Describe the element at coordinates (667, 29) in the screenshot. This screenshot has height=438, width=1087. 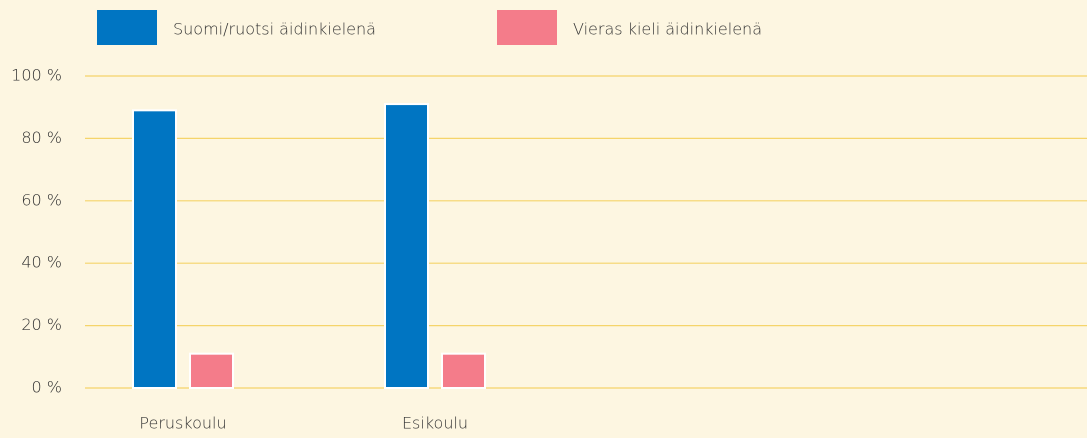
I see `legend-label: Vieras kieli äidinkielenä` at that location.